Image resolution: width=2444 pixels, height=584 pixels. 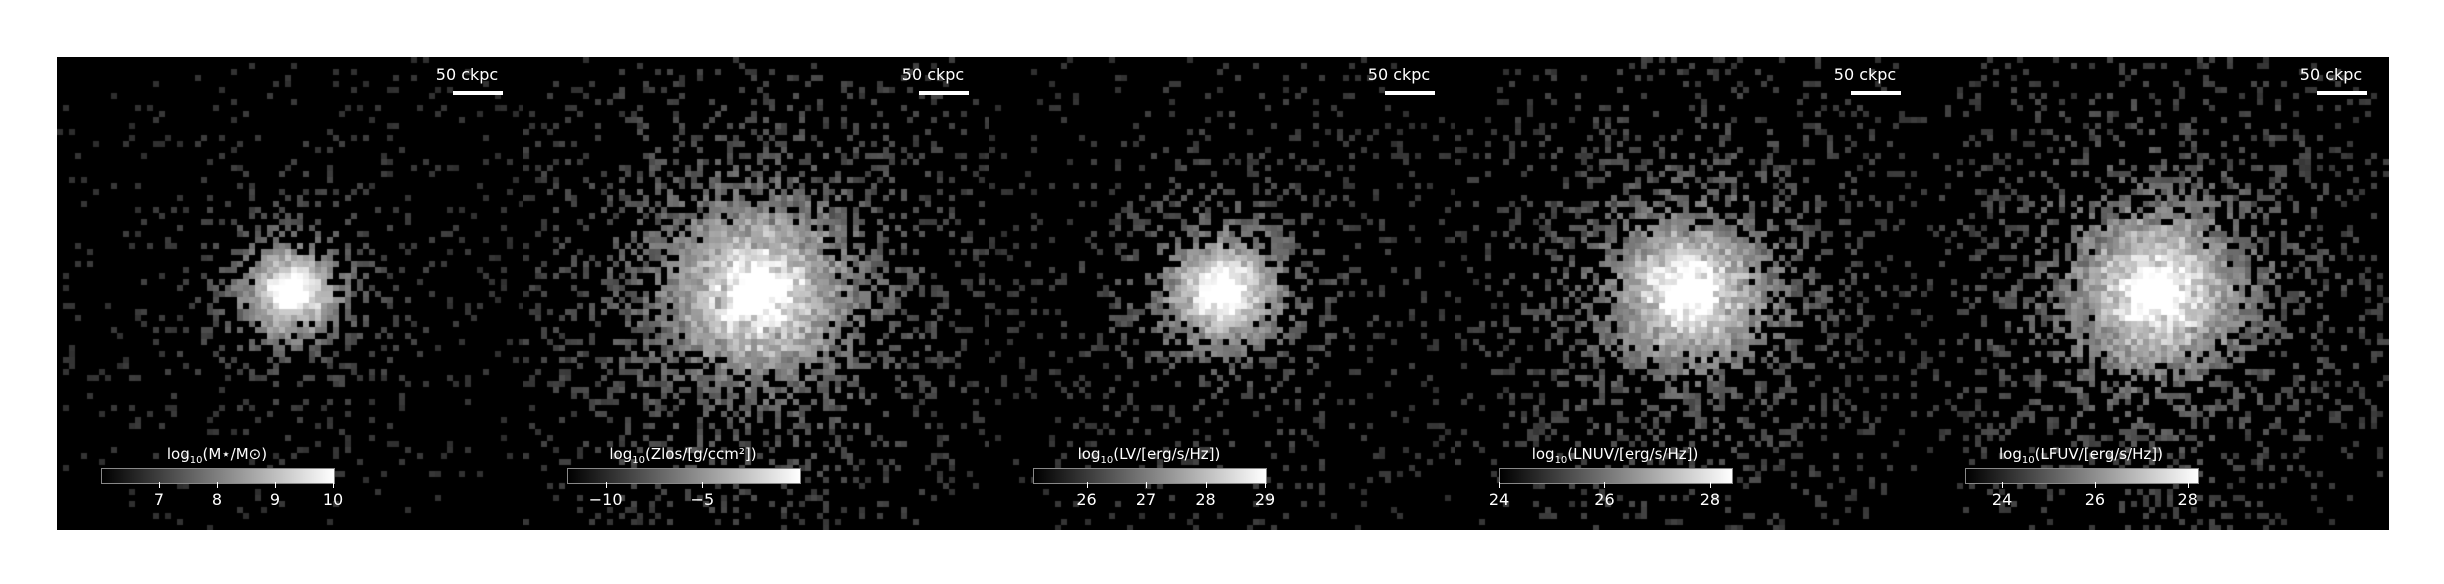 I want to click on colorbar-title: log10(Zlos/[g/ccm²]), so click(x=683, y=455).